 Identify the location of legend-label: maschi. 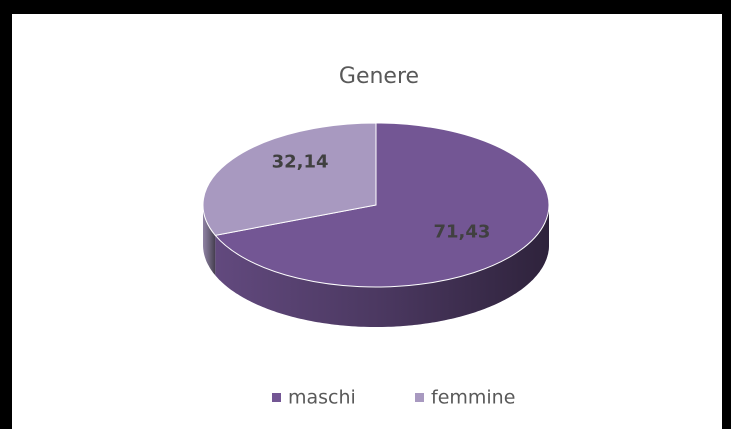
(322, 398).